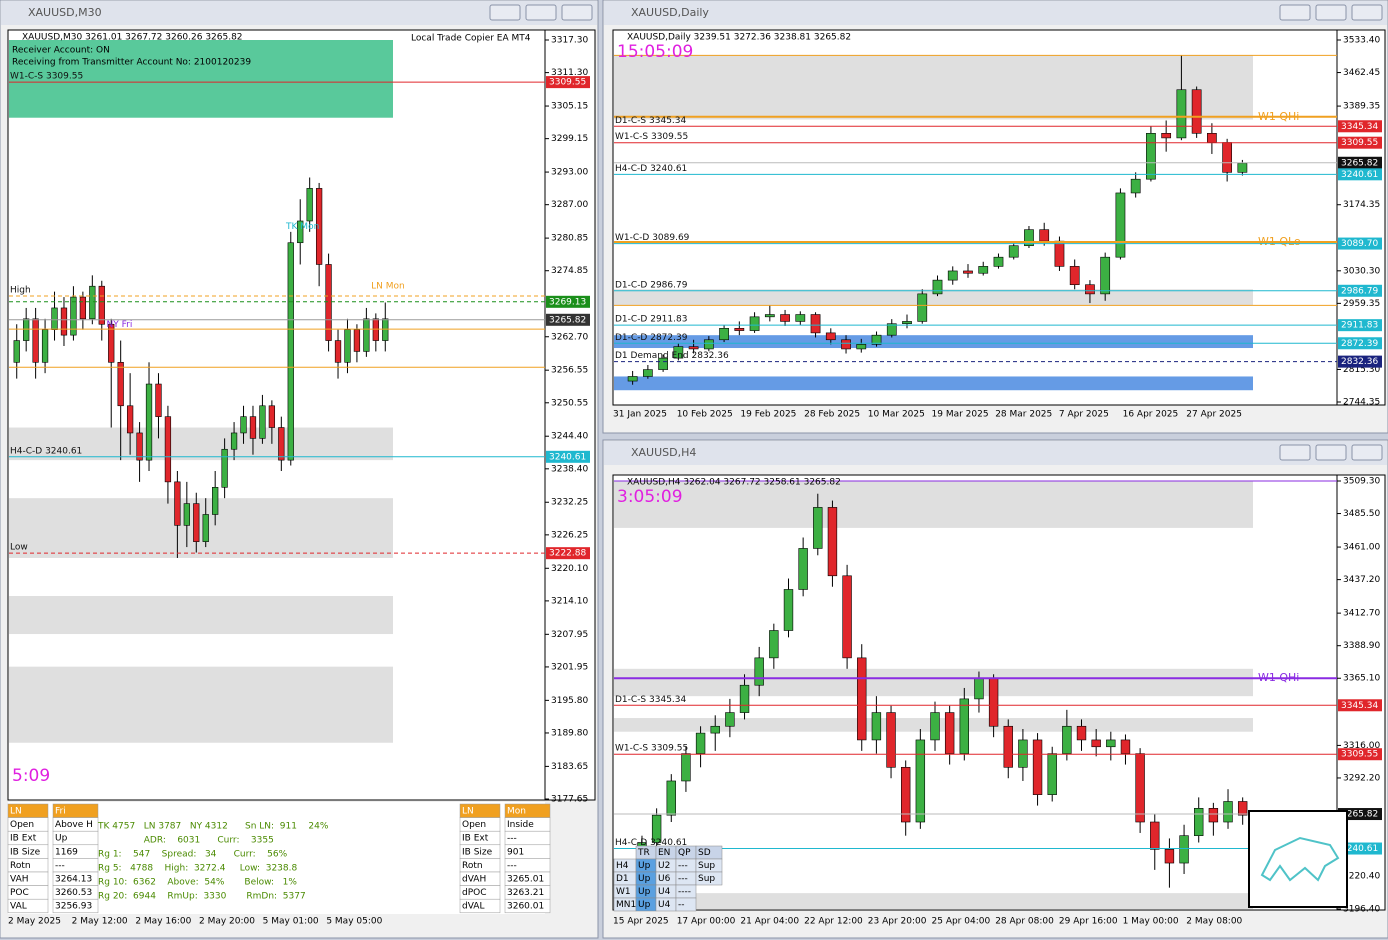 This screenshot has height=940, width=1388. Describe the element at coordinates (663, 452) in the screenshot. I see `window-title: XAUUSD,H4` at that location.